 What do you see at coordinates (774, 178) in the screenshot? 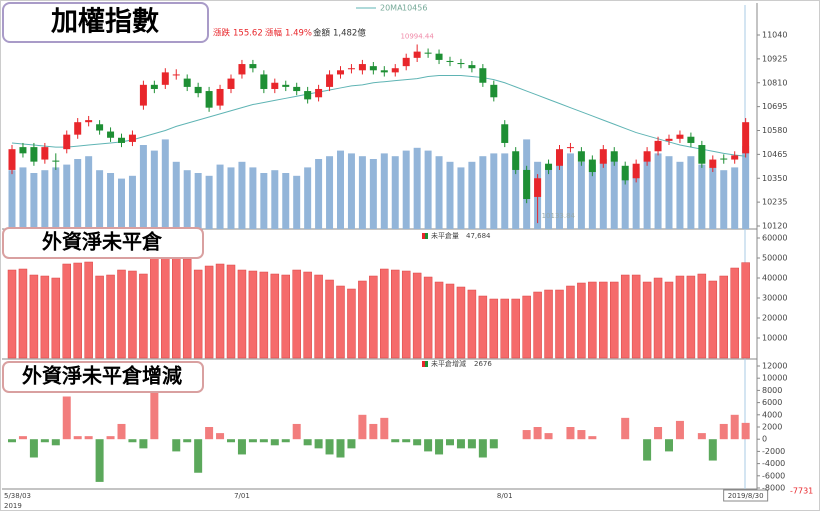
I see `y-tick-label: 10350` at bounding box center [774, 178].